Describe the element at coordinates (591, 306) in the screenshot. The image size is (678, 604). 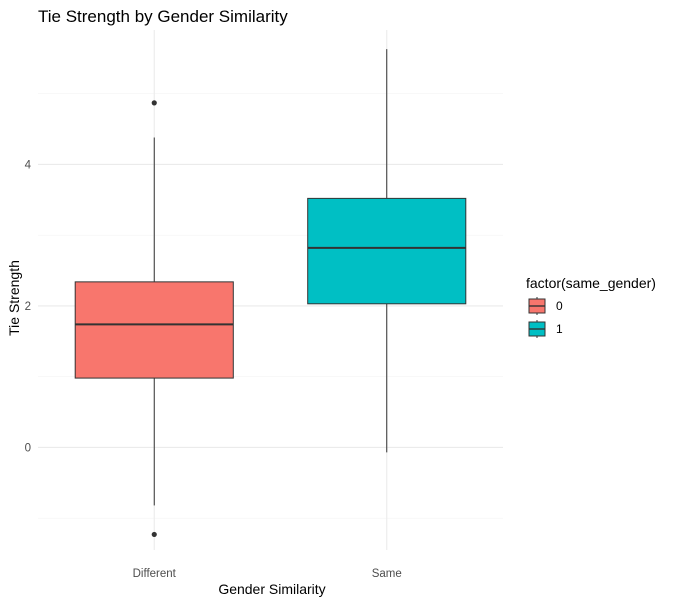
I see `legend: factor(same_gender) 0 1` at that location.